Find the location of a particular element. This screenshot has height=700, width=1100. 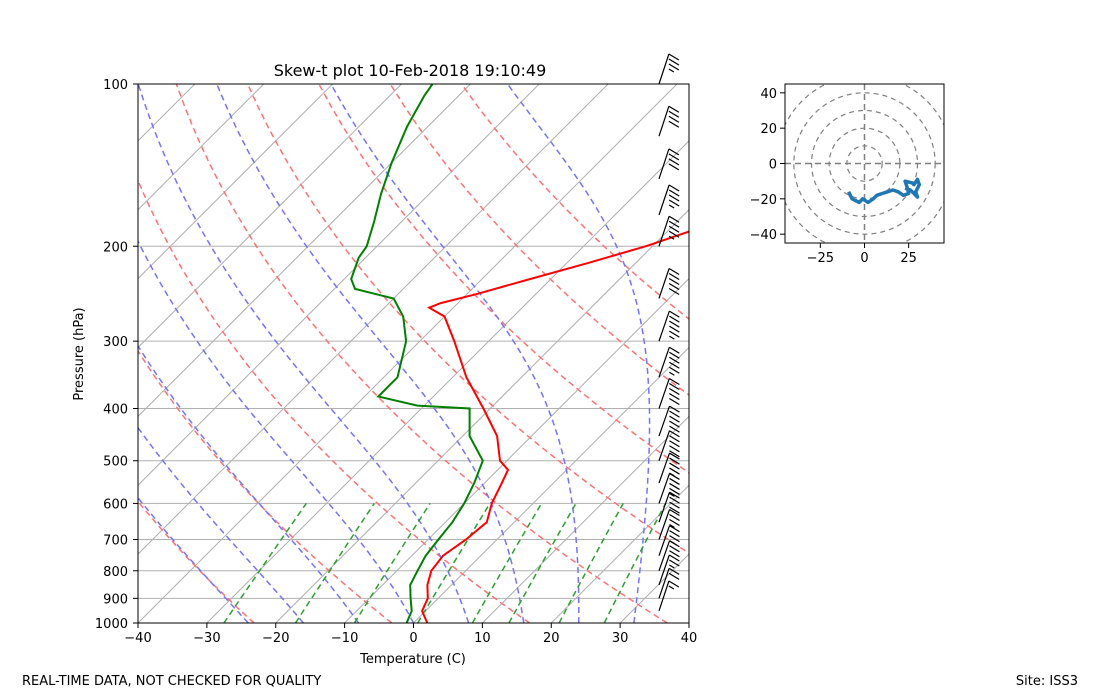

hodograph-x-tick-label: −25 is located at coordinates (820, 258).